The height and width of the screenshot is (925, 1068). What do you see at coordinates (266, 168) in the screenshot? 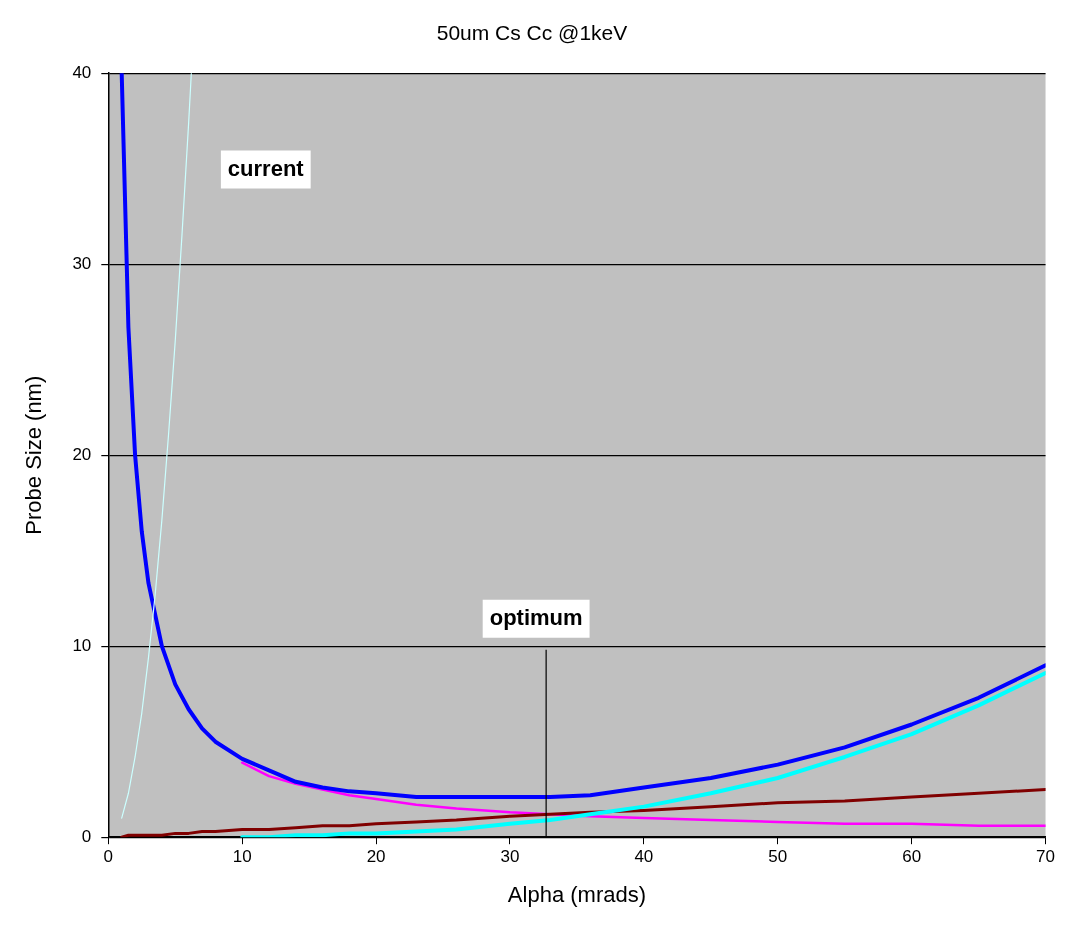
I see `annotation: current` at bounding box center [266, 168].